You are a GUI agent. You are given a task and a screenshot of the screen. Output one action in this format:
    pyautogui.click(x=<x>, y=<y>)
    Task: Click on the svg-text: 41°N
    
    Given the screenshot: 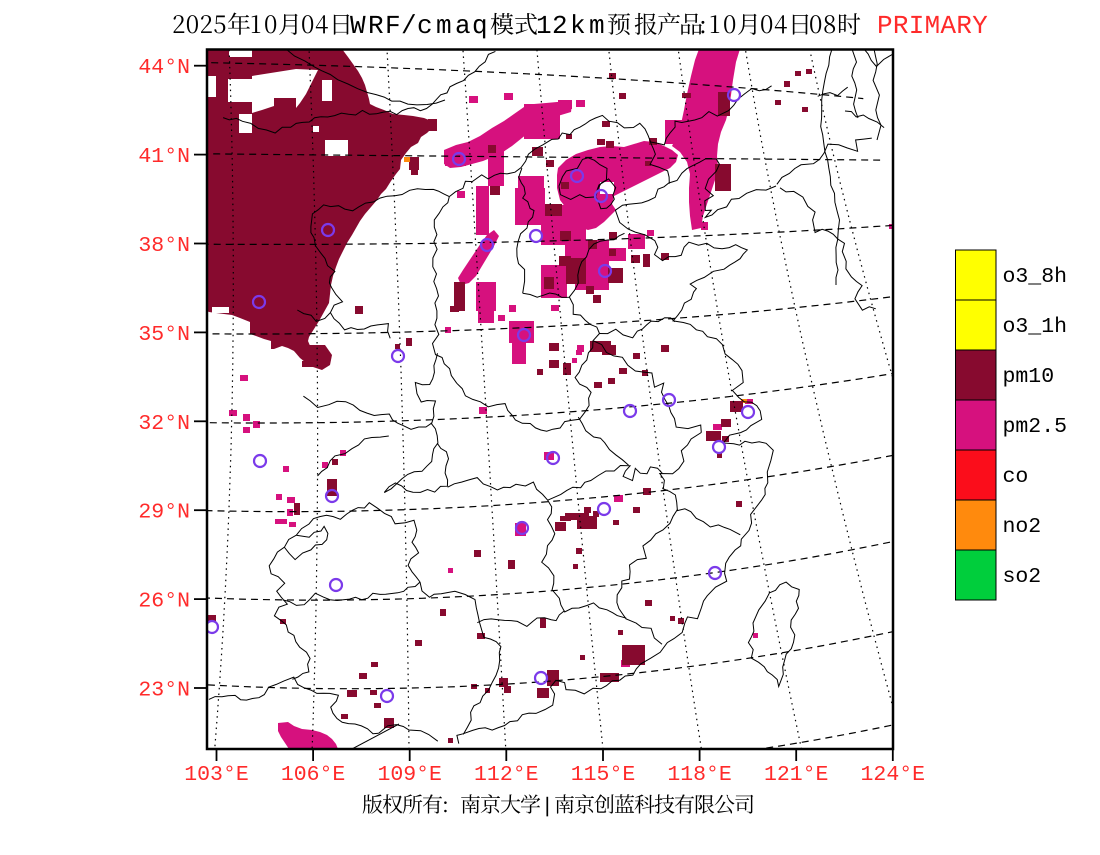 What is the action you would take?
    pyautogui.click(x=164, y=157)
    